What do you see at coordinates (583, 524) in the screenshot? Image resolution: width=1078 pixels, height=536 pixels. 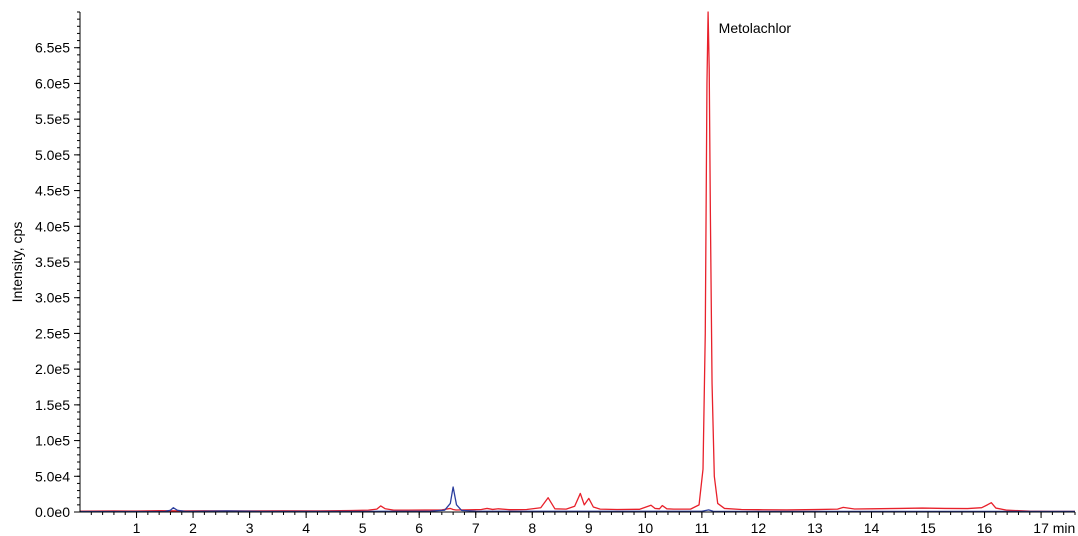 I see `x-axis-ticks: 1 2 3 4 5 6 7 8 9 10 11 12 13 14 15 16 17` at bounding box center [583, 524].